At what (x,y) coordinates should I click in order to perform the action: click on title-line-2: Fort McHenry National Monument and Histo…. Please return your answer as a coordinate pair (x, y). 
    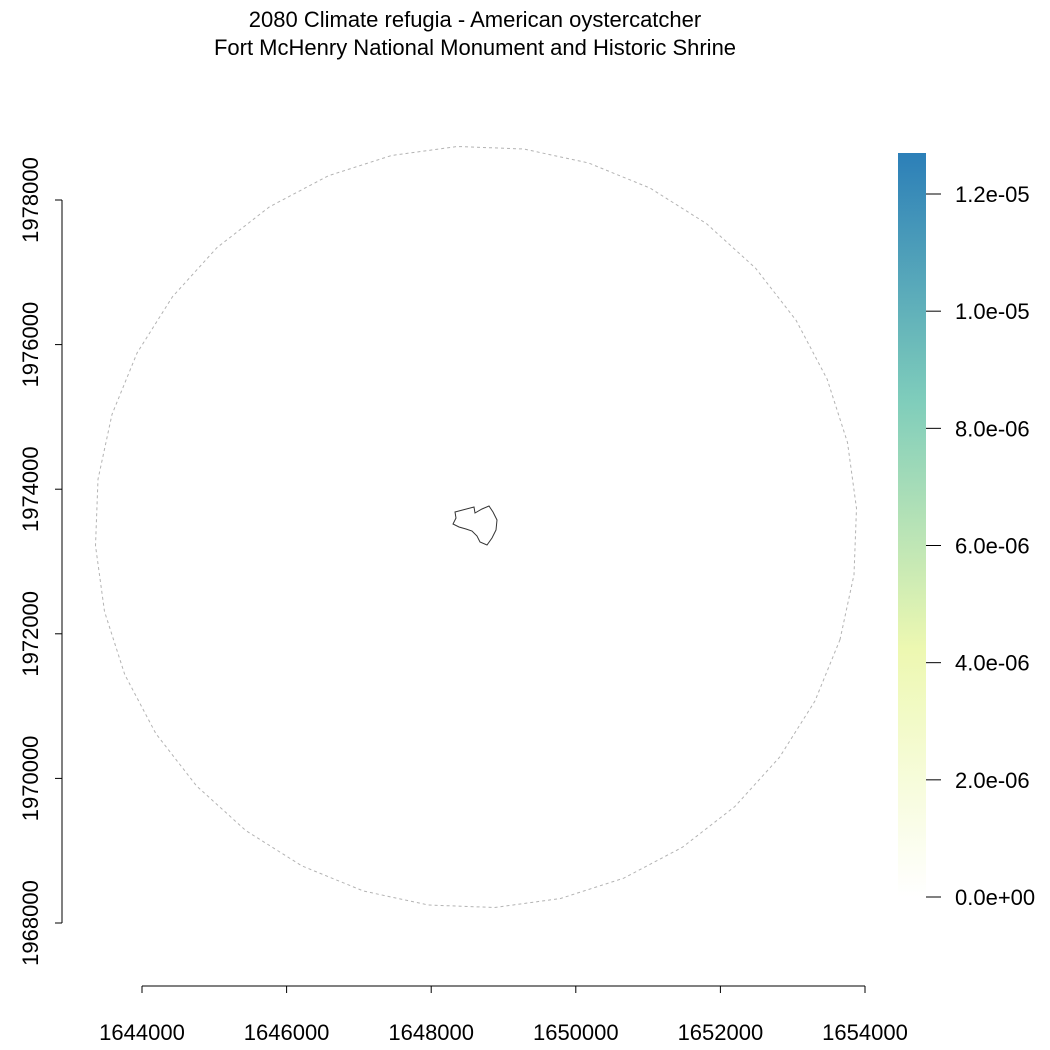
    Looking at the image, I should click on (475, 47).